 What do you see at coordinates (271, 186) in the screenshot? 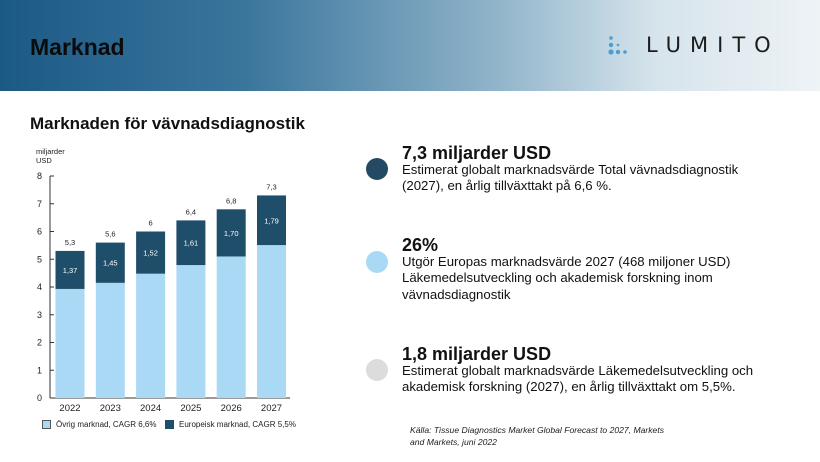
I see `bar-total-label: 7,3` at bounding box center [271, 186].